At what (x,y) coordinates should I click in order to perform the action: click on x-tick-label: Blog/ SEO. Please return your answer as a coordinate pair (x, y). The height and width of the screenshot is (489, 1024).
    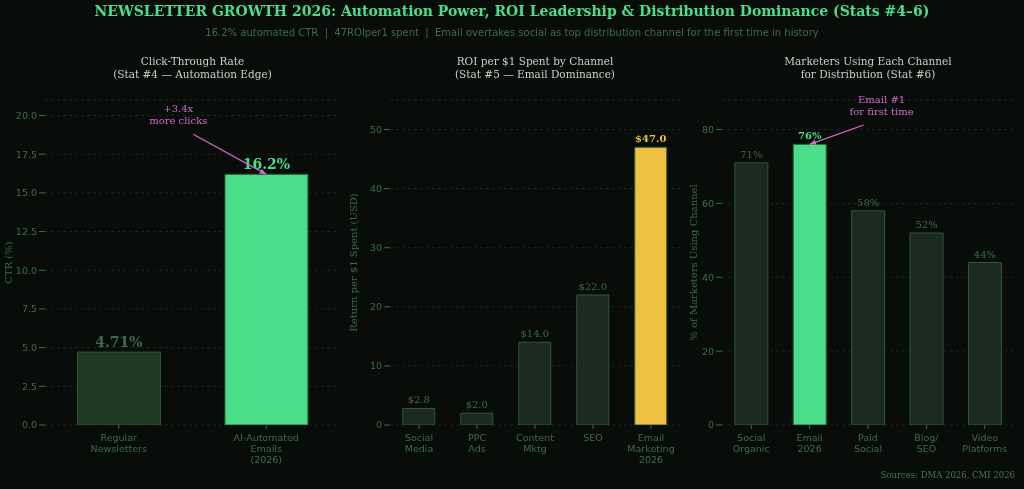
    Looking at the image, I should click on (927, 443).